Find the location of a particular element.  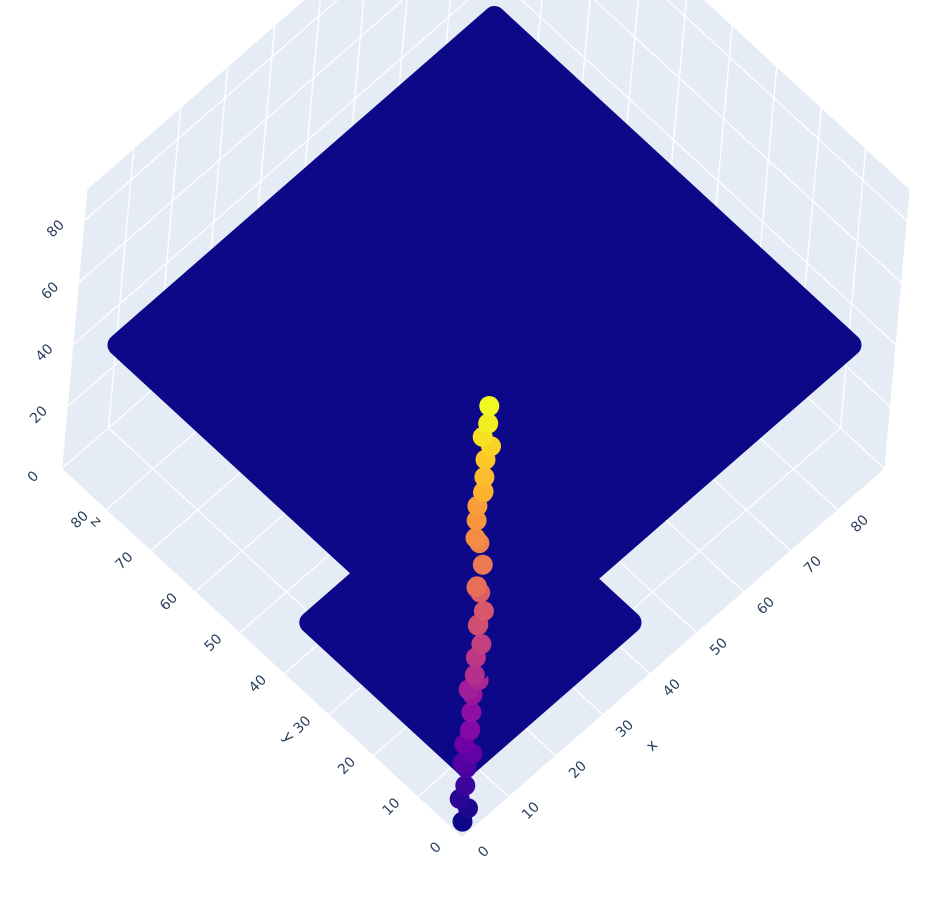

y-tick-label: 70 is located at coordinates (125, 561).